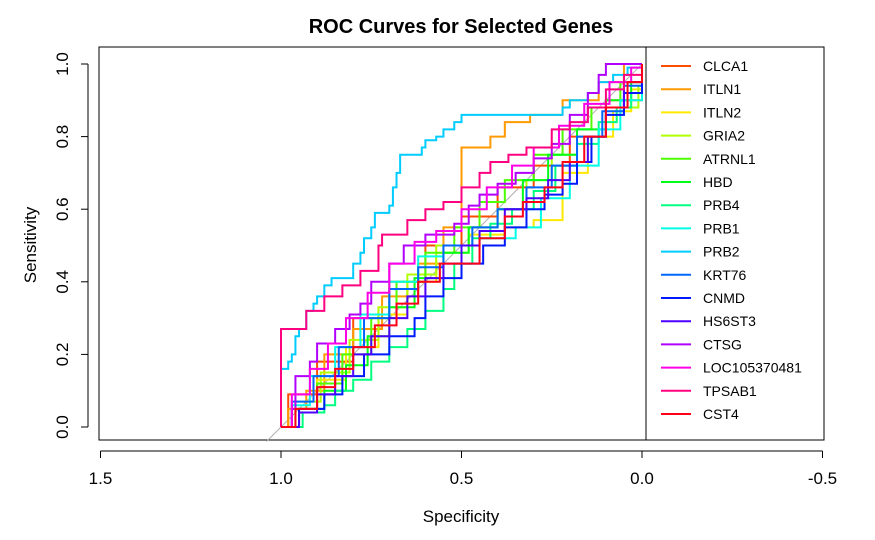 This screenshot has width=875, height=540. Describe the element at coordinates (722, 344) in the screenshot. I see `legend-label: CTSG` at that location.